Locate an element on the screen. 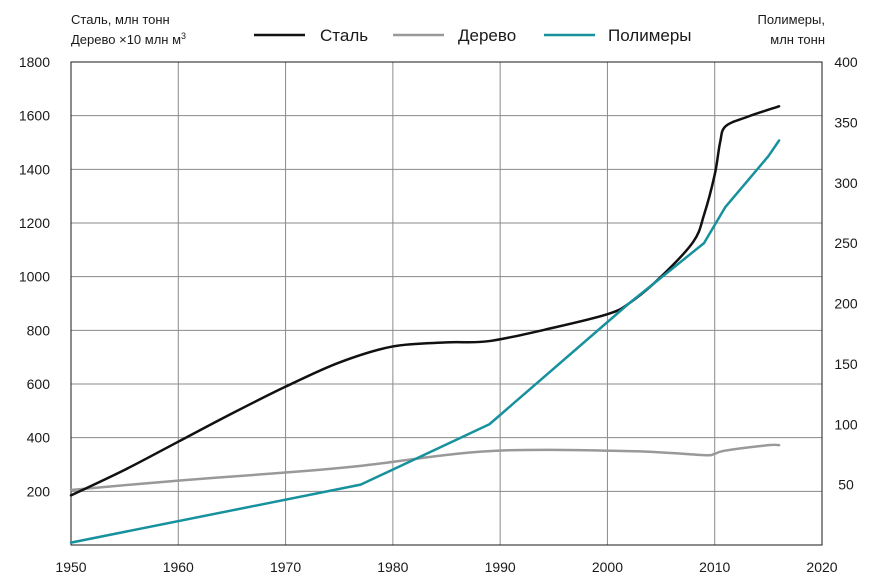 This screenshot has height=579, width=879. y-left-tick-label: 200 is located at coordinates (39, 491).